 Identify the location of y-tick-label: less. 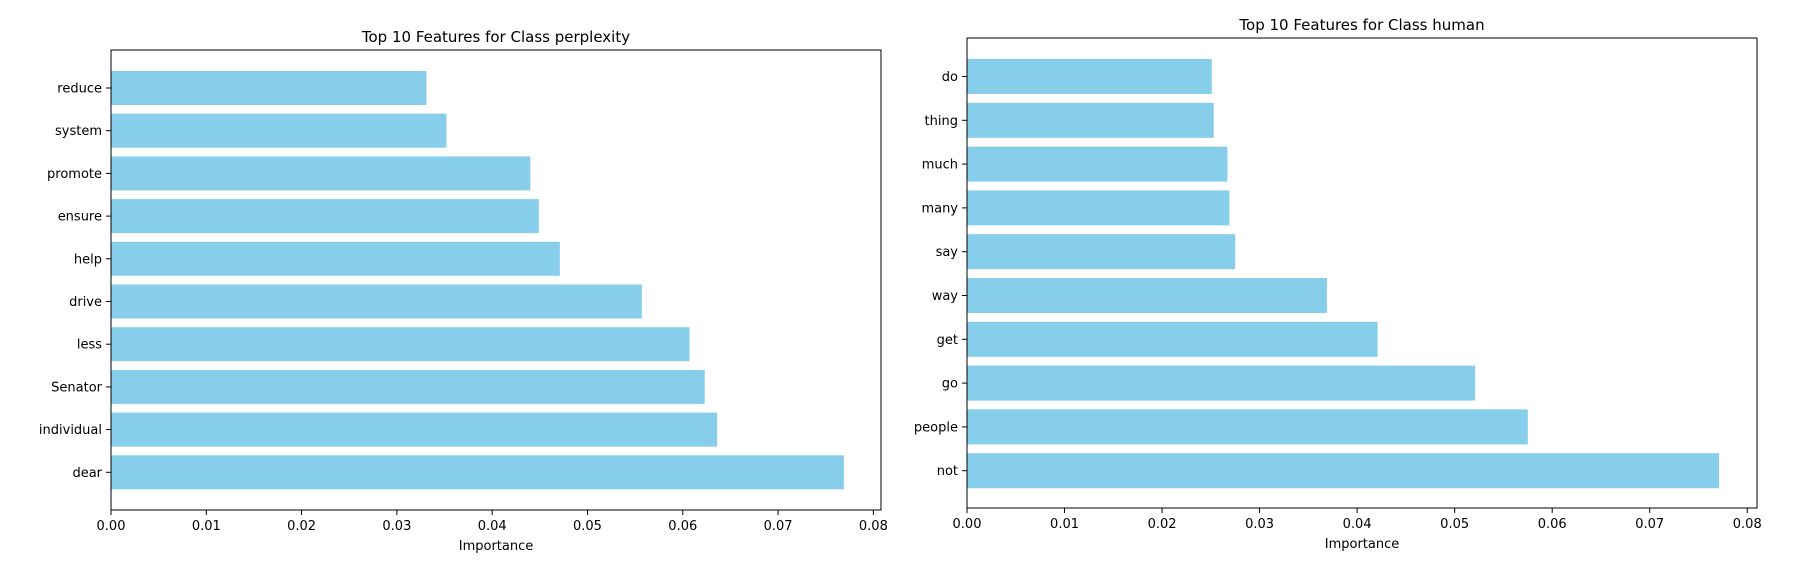
(89, 345).